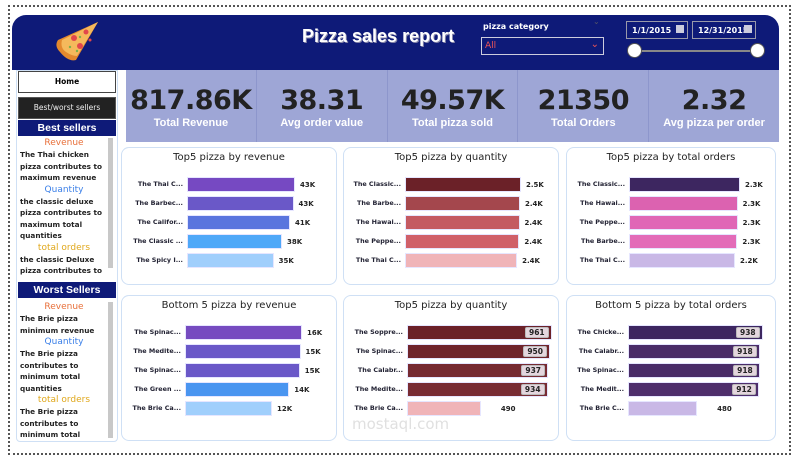 The height and width of the screenshot is (468, 803). What do you see at coordinates (191, 100) in the screenshot?
I see `kpi-value: 817.86K` at bounding box center [191, 100].